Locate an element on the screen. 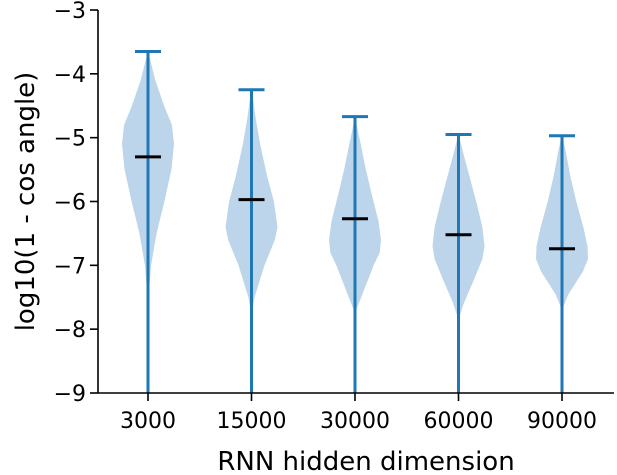 The height and width of the screenshot is (475, 617). x-axis-label: RNN hidden dimension is located at coordinates (365, 461).